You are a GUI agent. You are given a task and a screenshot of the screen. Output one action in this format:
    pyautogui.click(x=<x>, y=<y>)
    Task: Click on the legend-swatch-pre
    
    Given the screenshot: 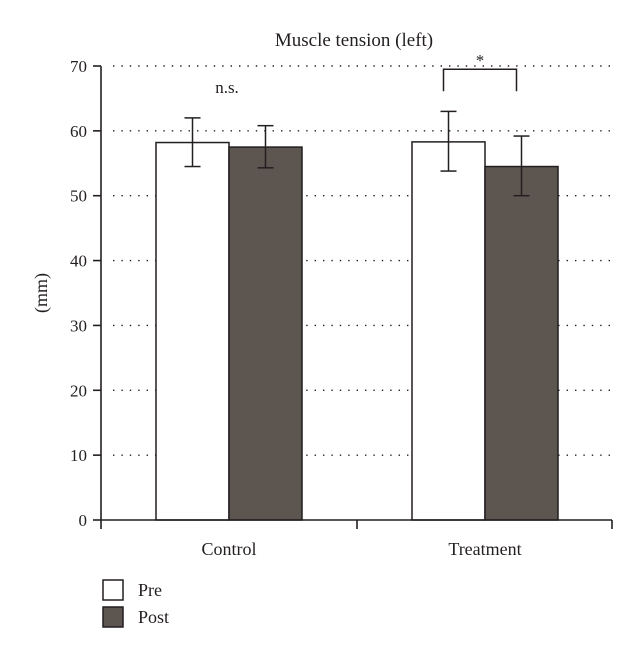 What is the action you would take?
    pyautogui.click(x=113, y=590)
    